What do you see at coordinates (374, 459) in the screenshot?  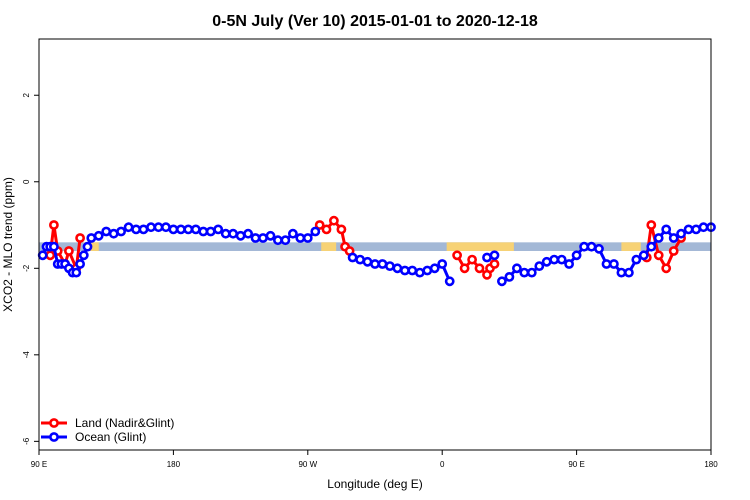 I see `x-axis: 90 E 180 90 W 0 90 E 180` at bounding box center [374, 459].